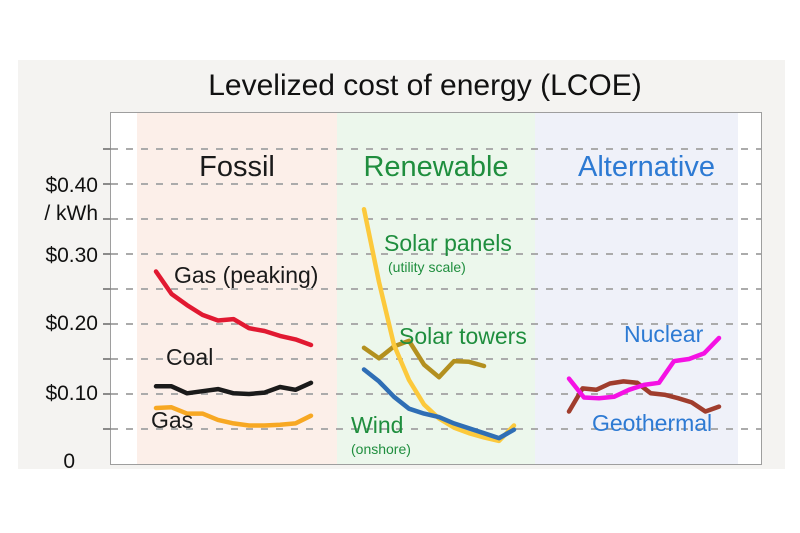 This screenshot has height=533, width=800. Describe the element at coordinates (427, 267) in the screenshot. I see `label-solar-panels-sub: (utility scale)` at that location.